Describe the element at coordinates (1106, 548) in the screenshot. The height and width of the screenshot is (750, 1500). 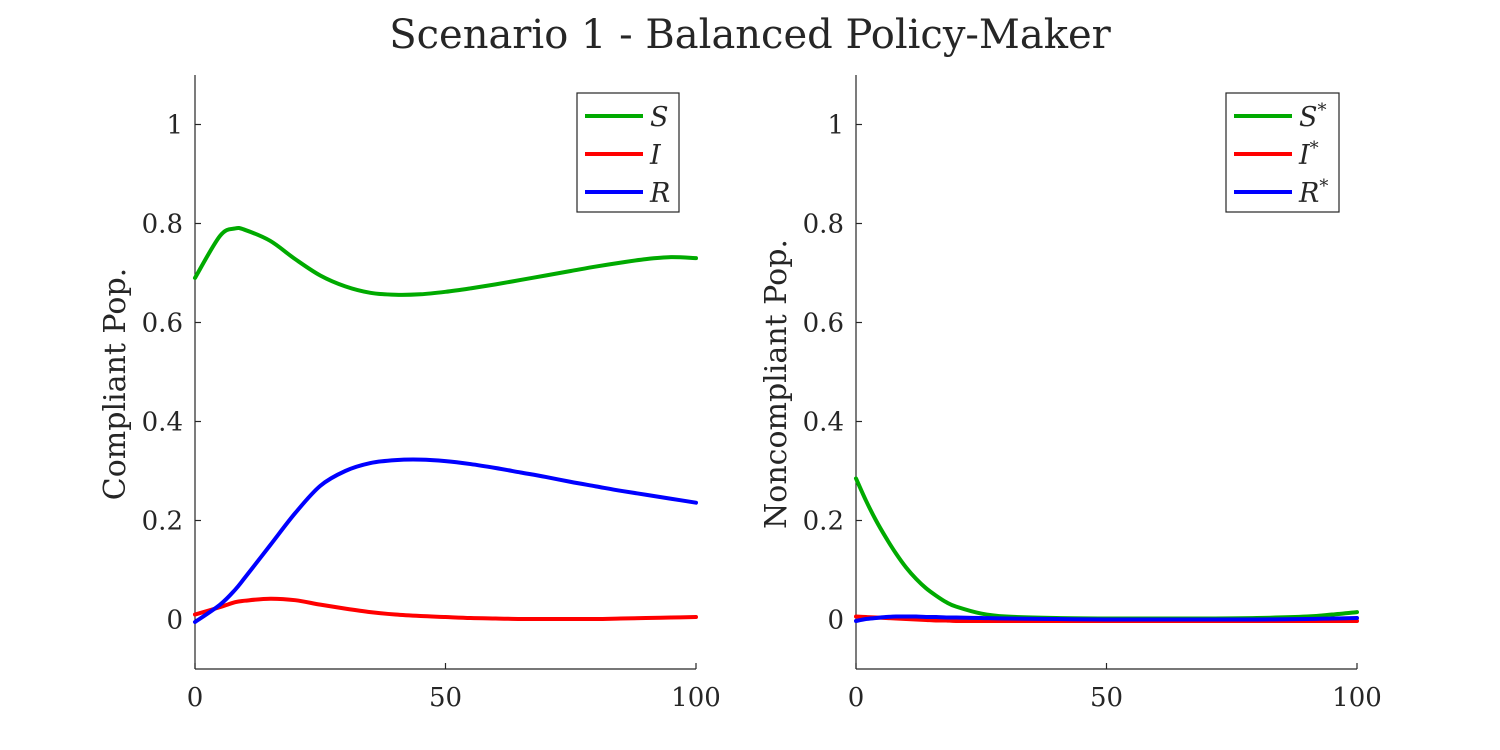
I see `series-line-s-star` at that location.